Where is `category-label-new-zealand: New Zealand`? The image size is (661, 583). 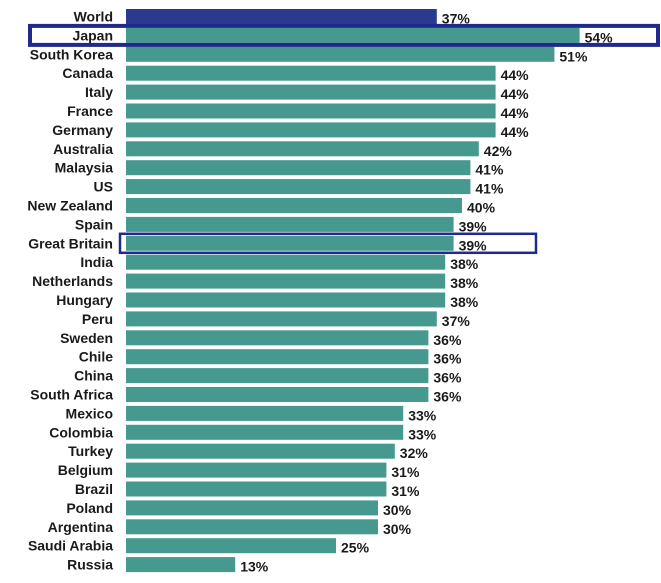 category-label-new-zealand: New Zealand is located at coordinates (70, 206).